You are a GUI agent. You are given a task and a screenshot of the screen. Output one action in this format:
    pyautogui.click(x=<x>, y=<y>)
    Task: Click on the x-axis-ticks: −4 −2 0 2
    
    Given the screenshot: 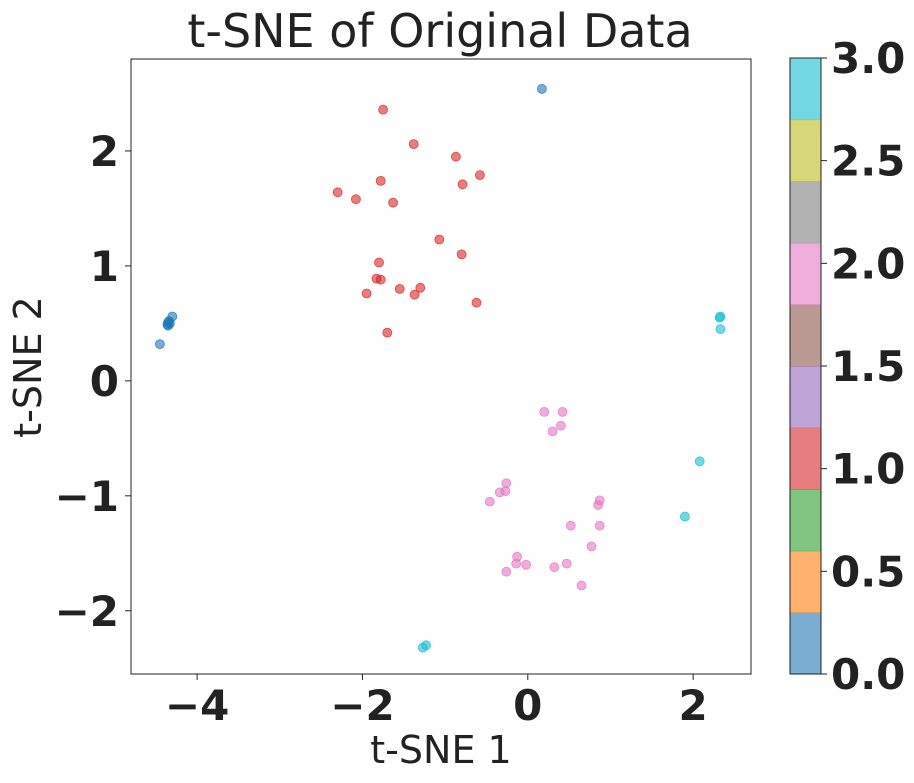 What is the action you would take?
    pyautogui.click(x=436, y=702)
    